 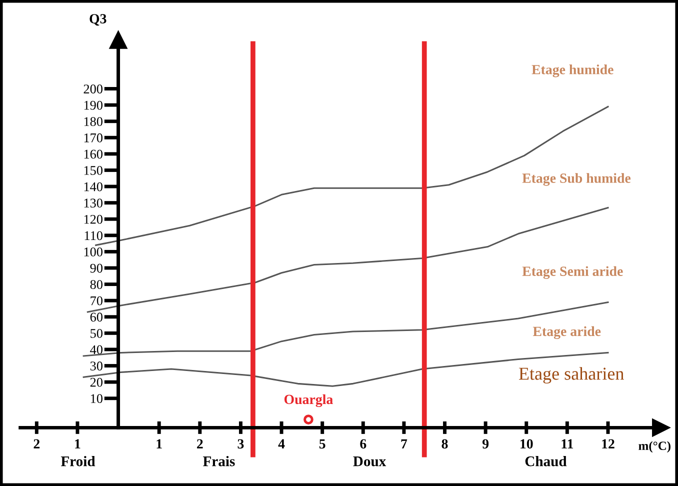 I want to click on y-tick-label: 10, so click(x=96, y=399).